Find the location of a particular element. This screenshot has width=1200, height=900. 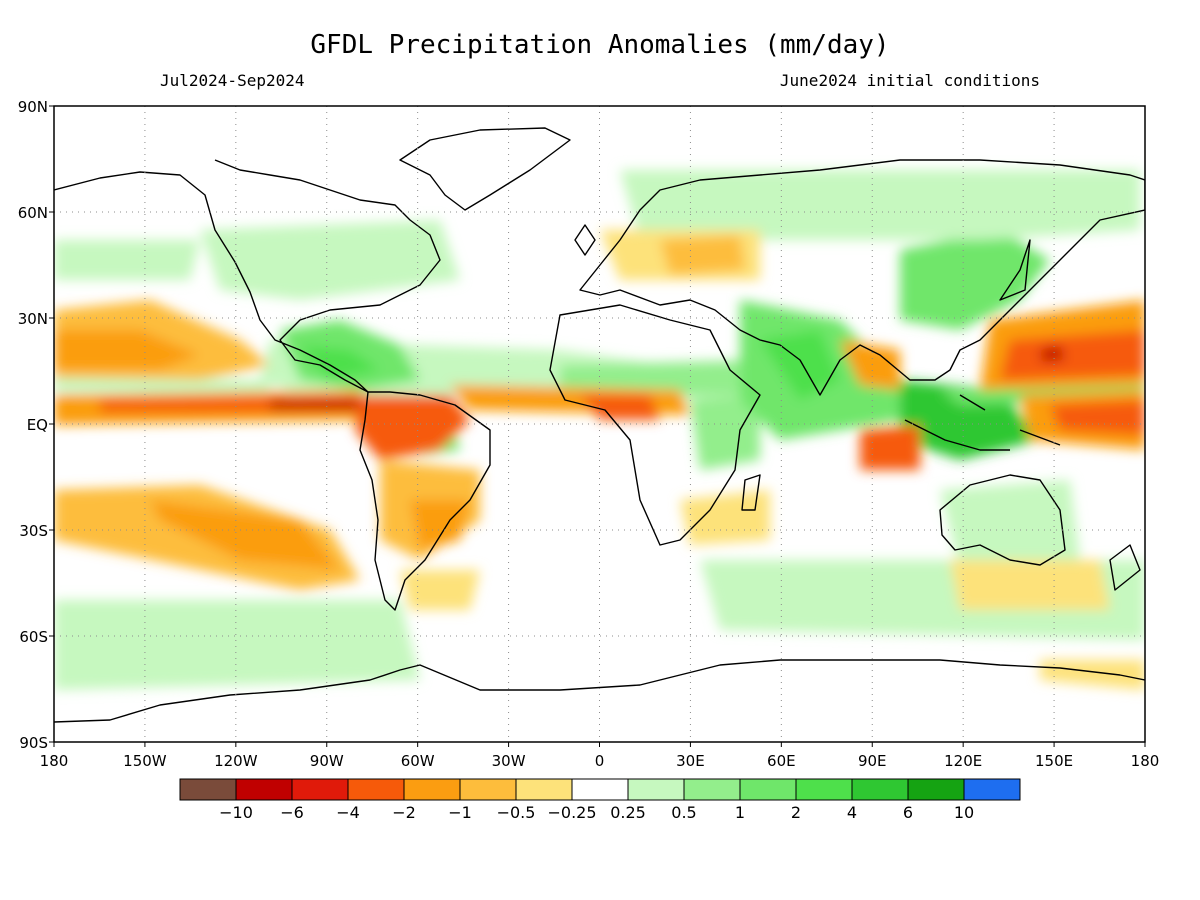

australia-coast is located at coordinates (1002, 520).